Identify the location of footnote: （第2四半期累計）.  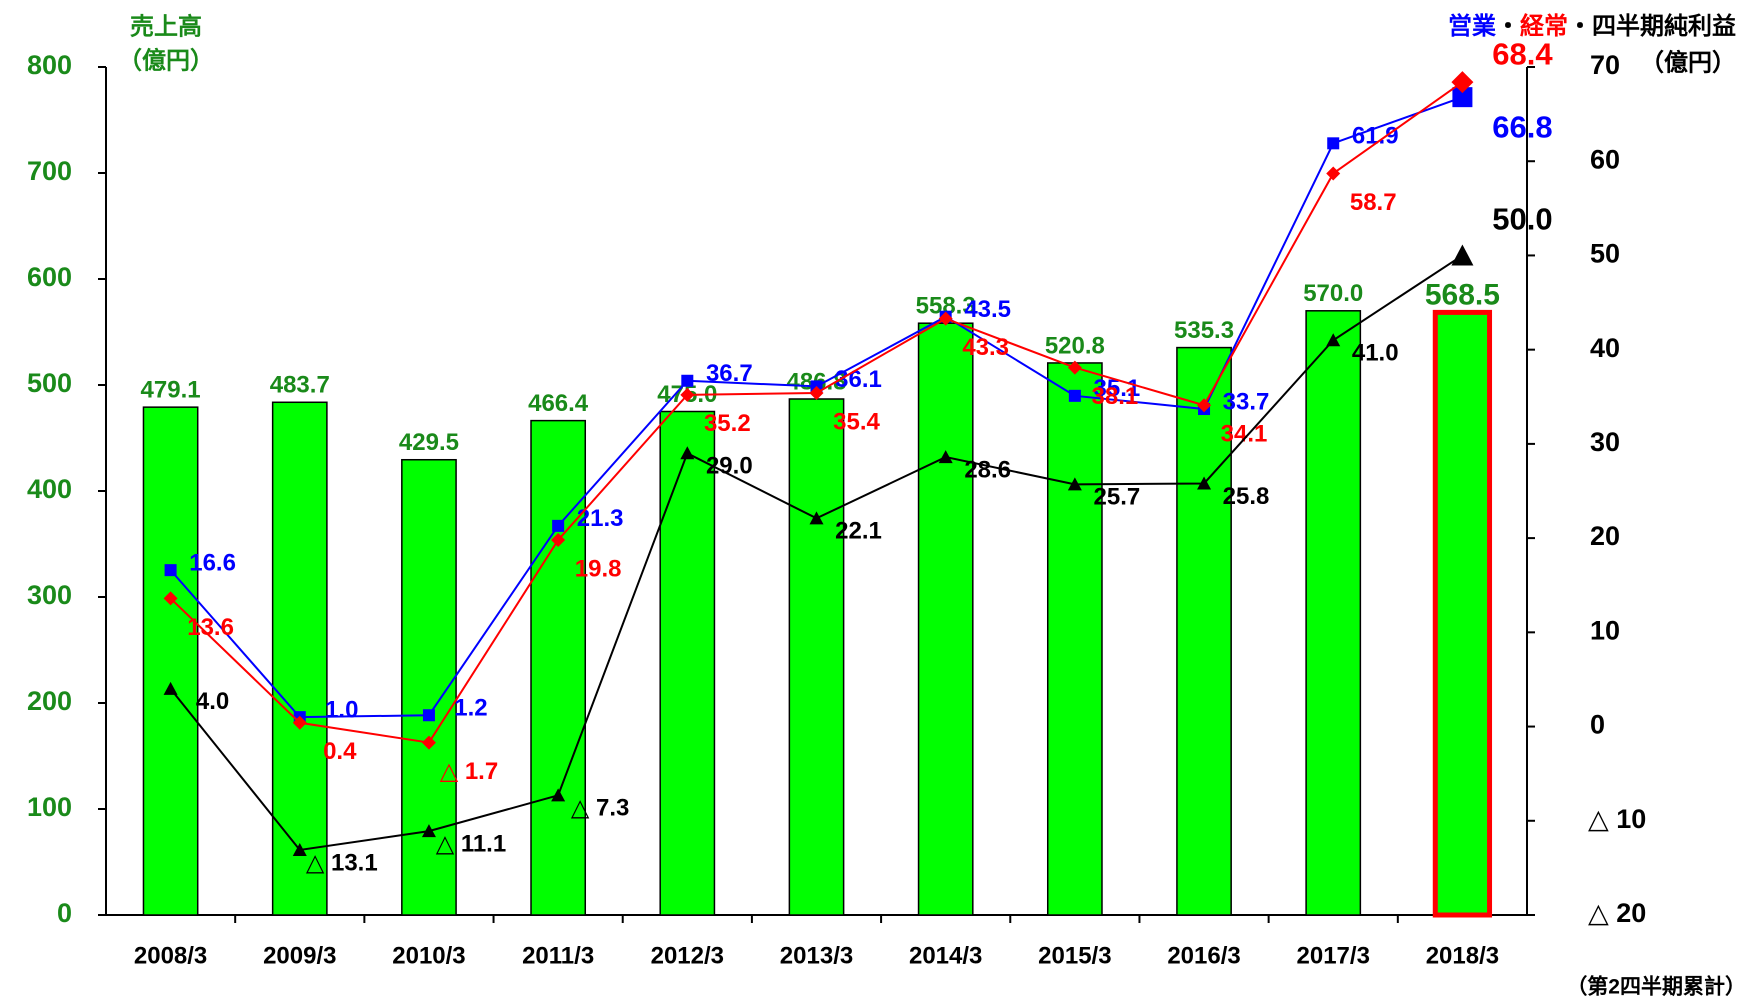
(1656, 987).